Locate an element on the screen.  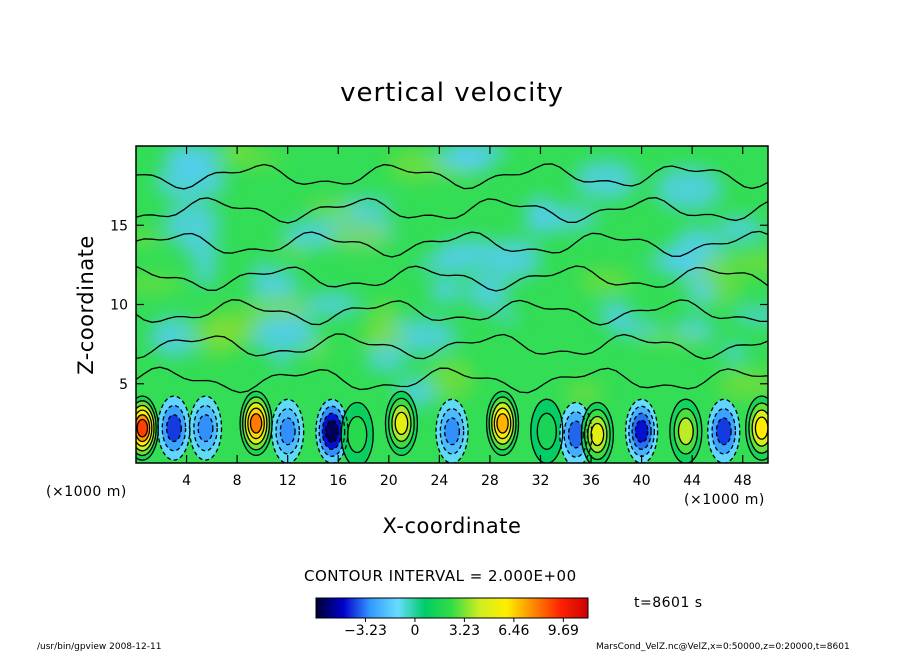
y-tick-label: 10 is located at coordinates (119, 306).